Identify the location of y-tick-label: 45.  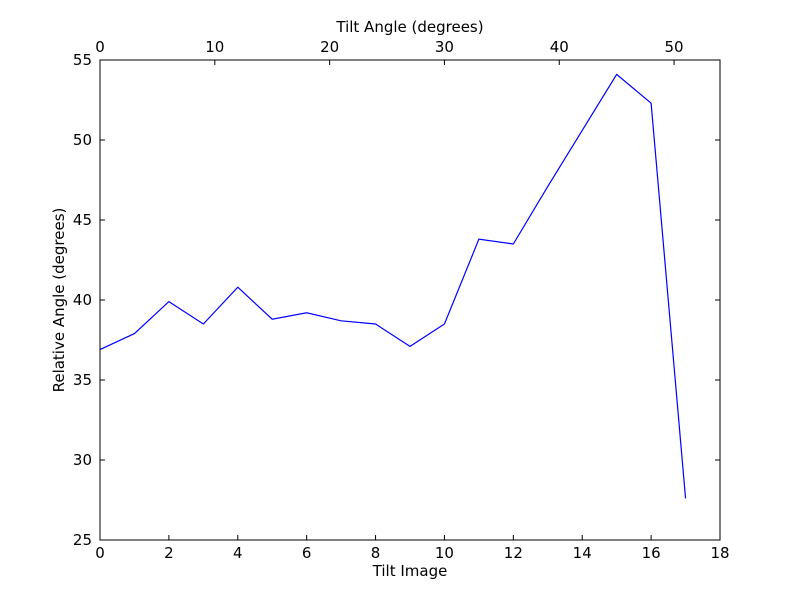
(82, 220).